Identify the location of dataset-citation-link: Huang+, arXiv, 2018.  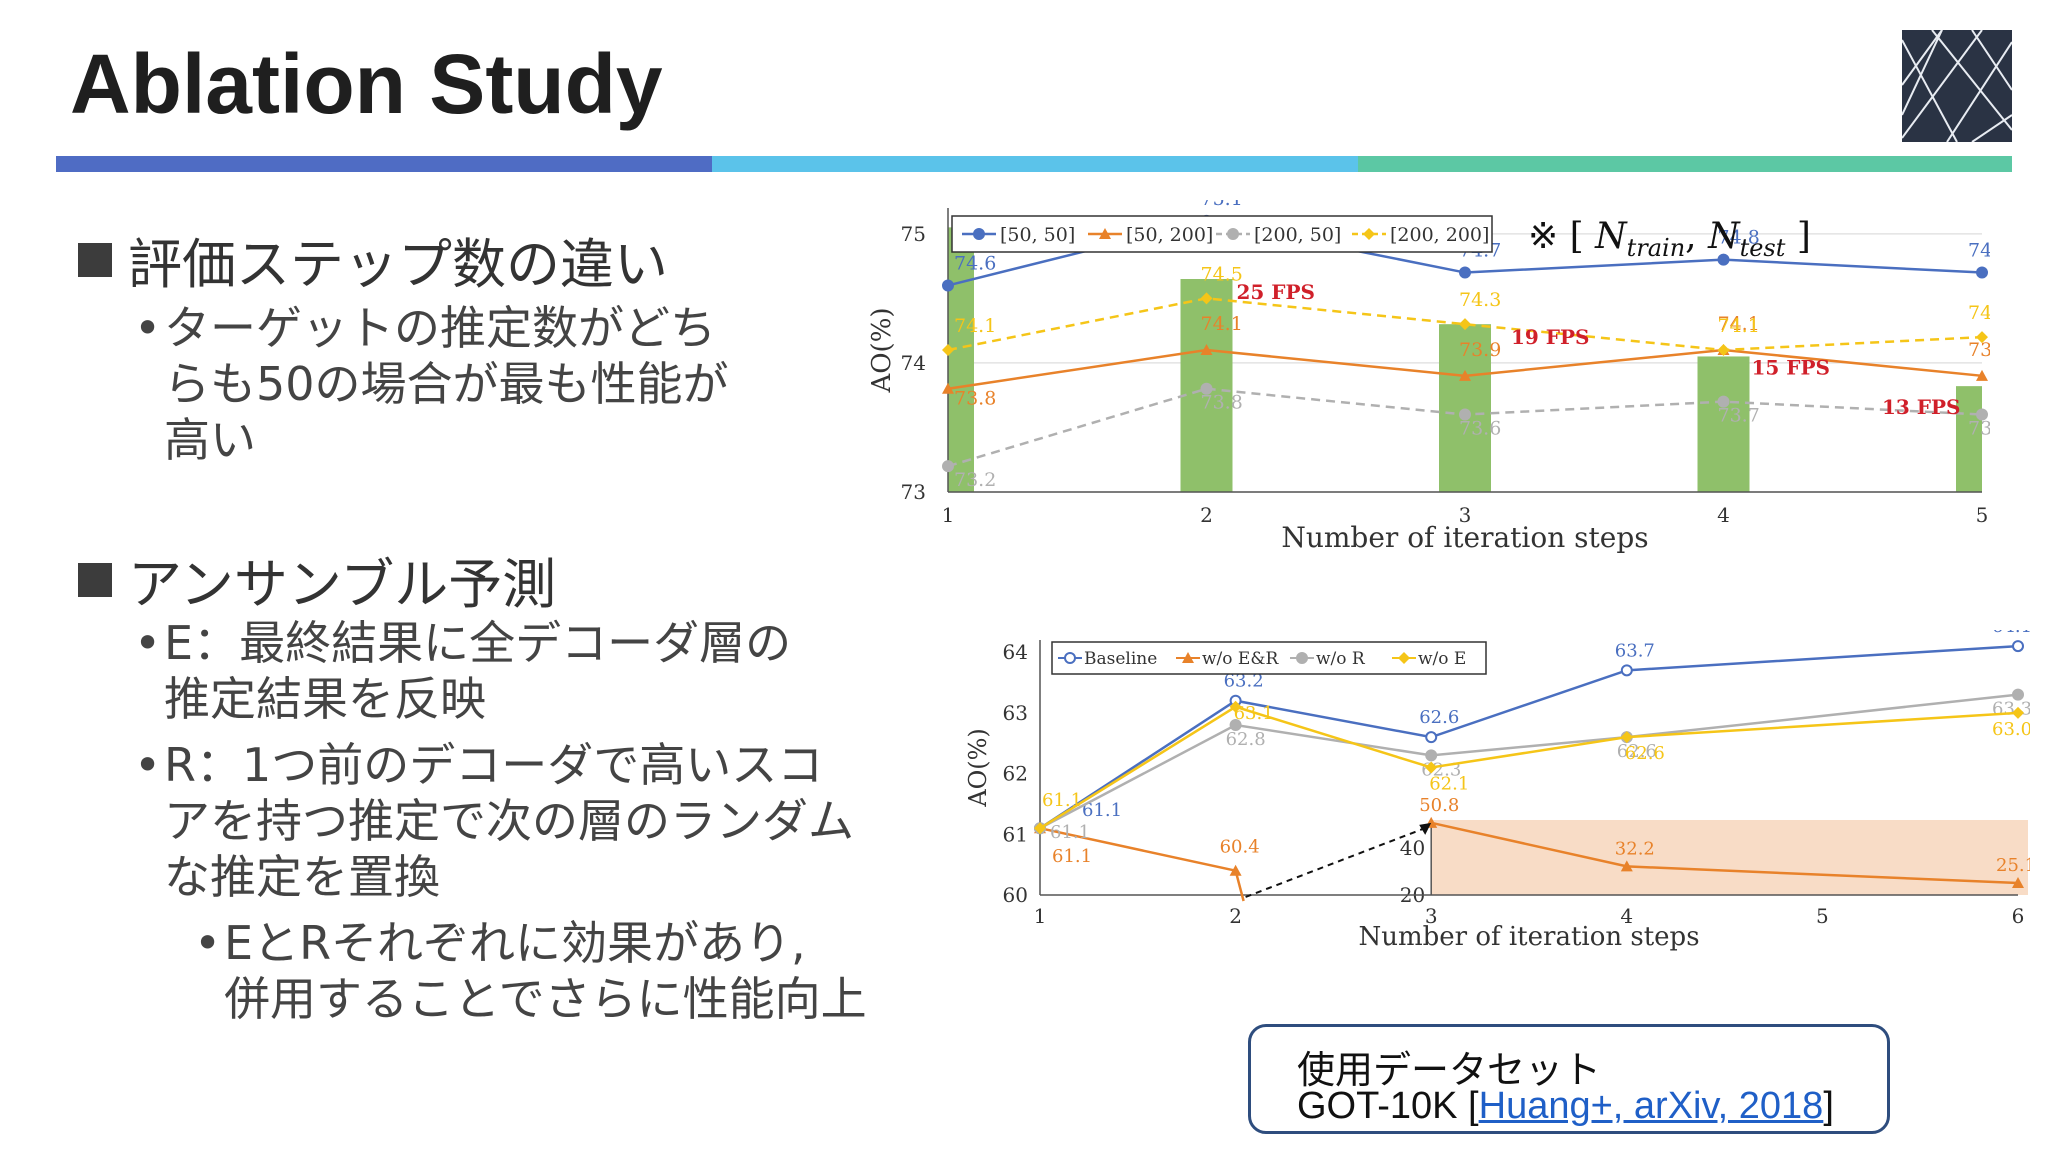
(1651, 1106).